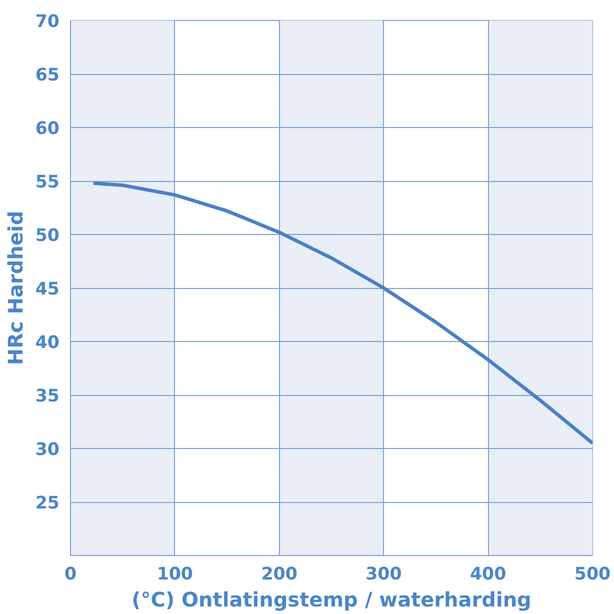  Describe the element at coordinates (47, 504) in the screenshot. I see `y-tick-label: 25` at that location.